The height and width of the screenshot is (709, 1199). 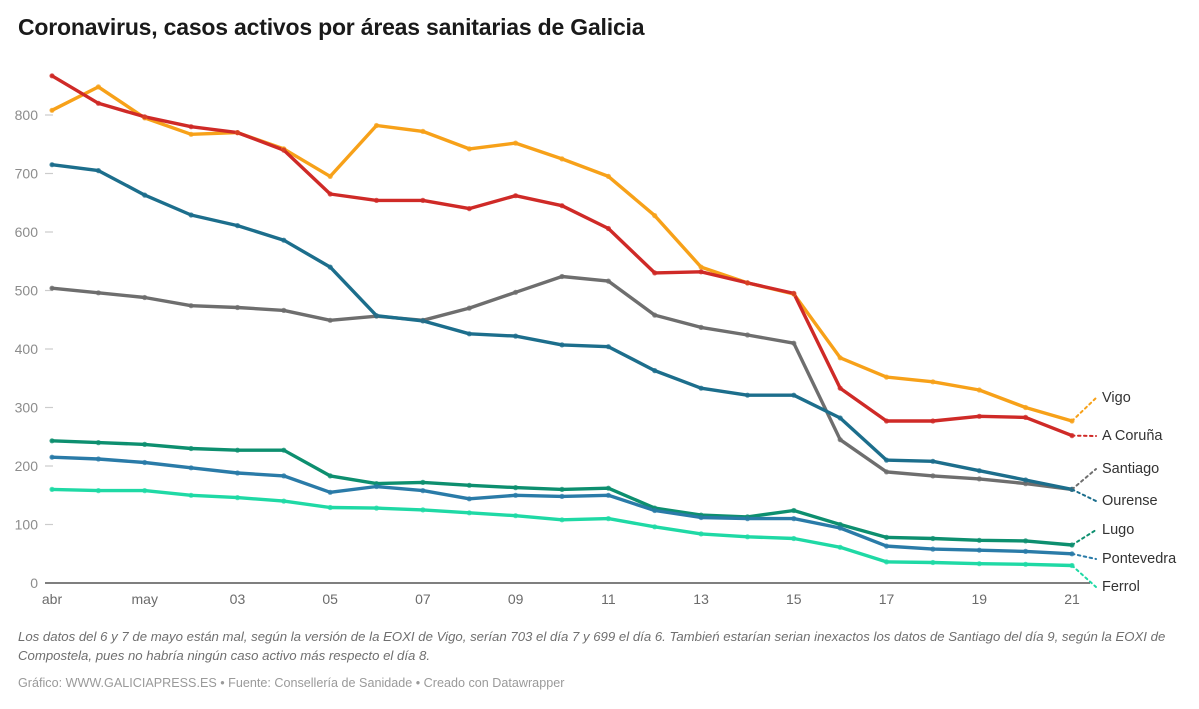 I want to click on x-tick-label: 13, so click(x=701, y=599).